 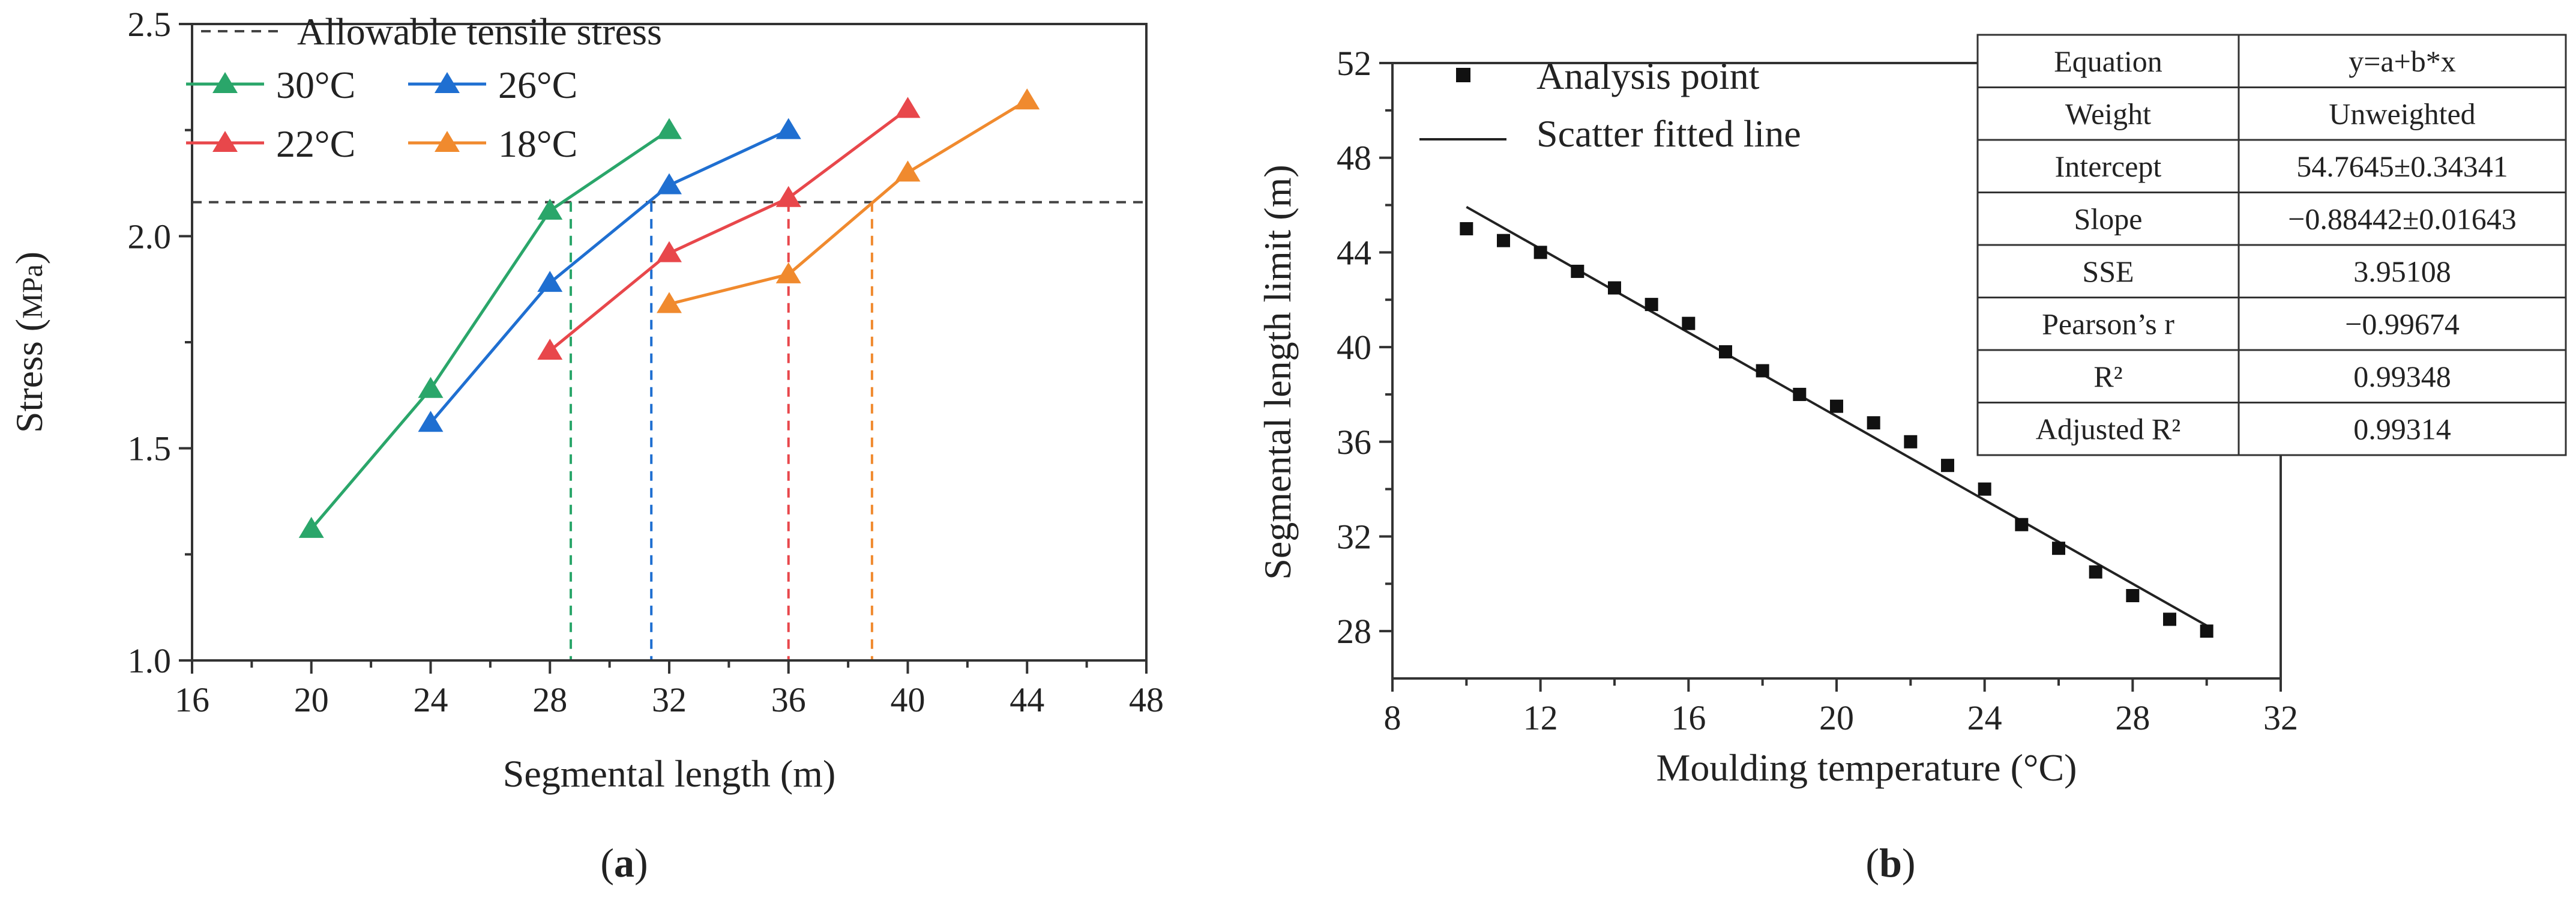 I want to click on legend-point-swatch, so click(x=1463, y=75).